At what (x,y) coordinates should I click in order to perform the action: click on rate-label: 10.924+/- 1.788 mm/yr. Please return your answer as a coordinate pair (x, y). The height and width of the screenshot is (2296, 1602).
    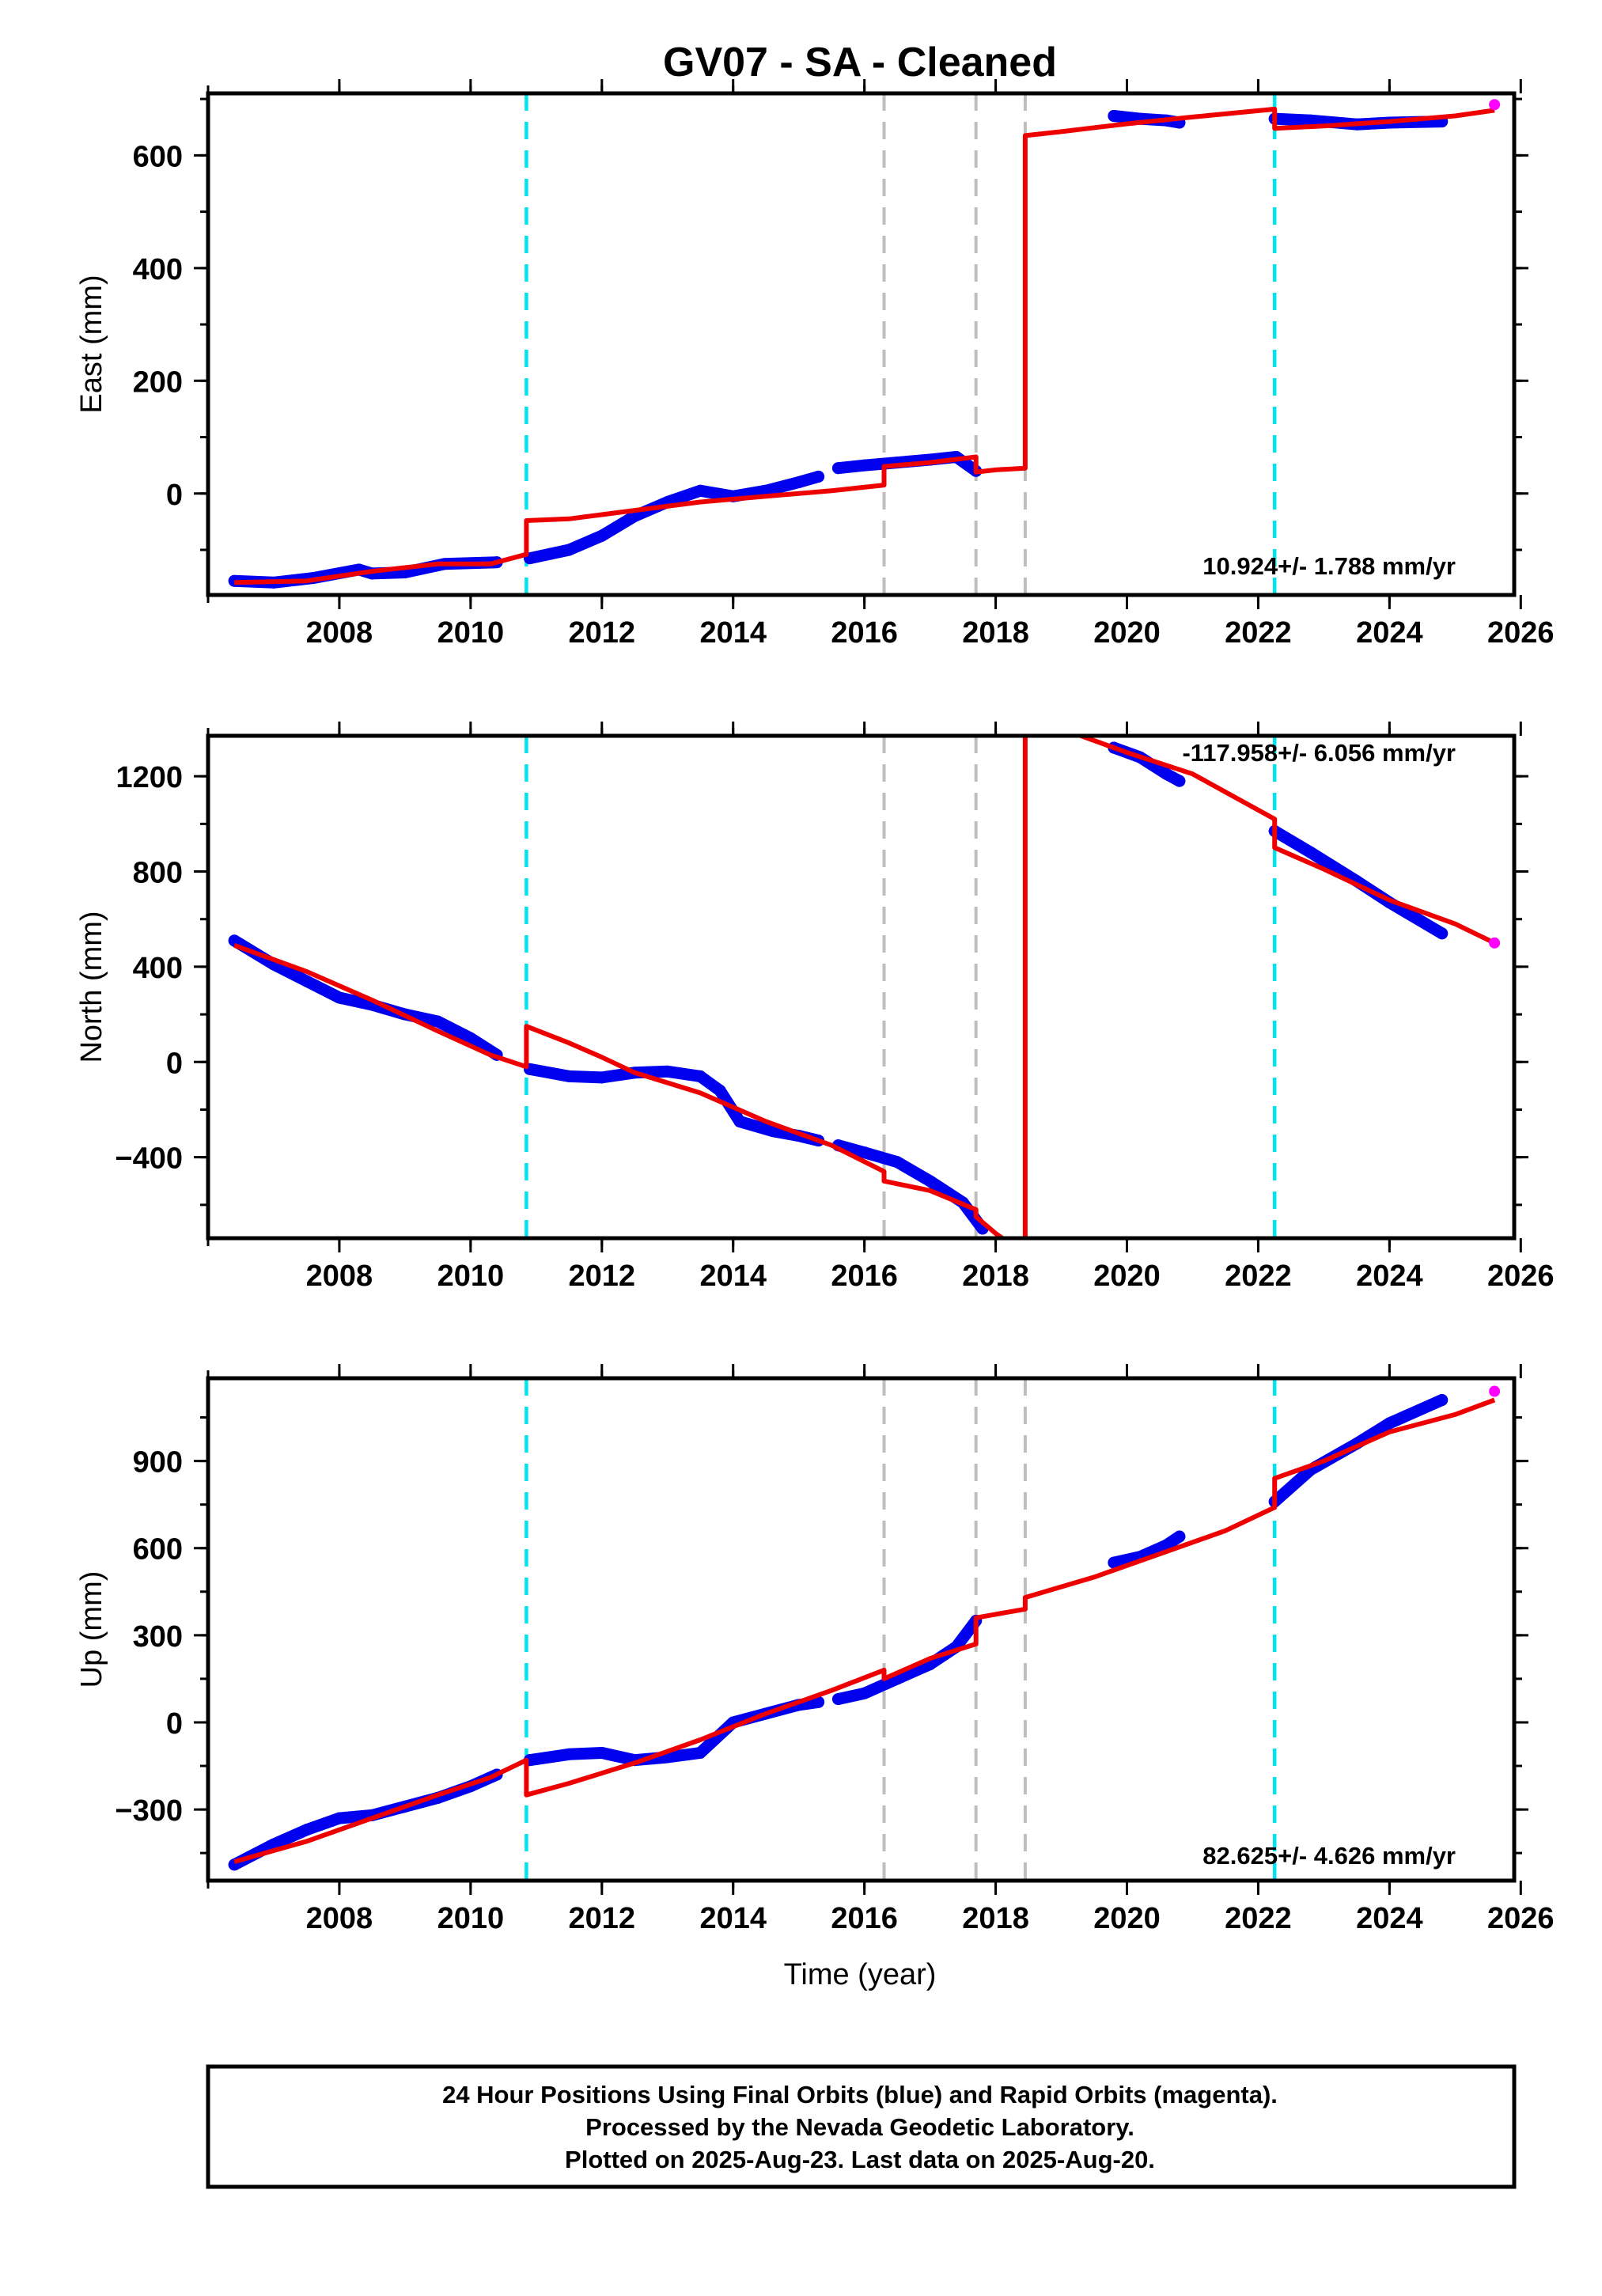
    Looking at the image, I should click on (1329, 566).